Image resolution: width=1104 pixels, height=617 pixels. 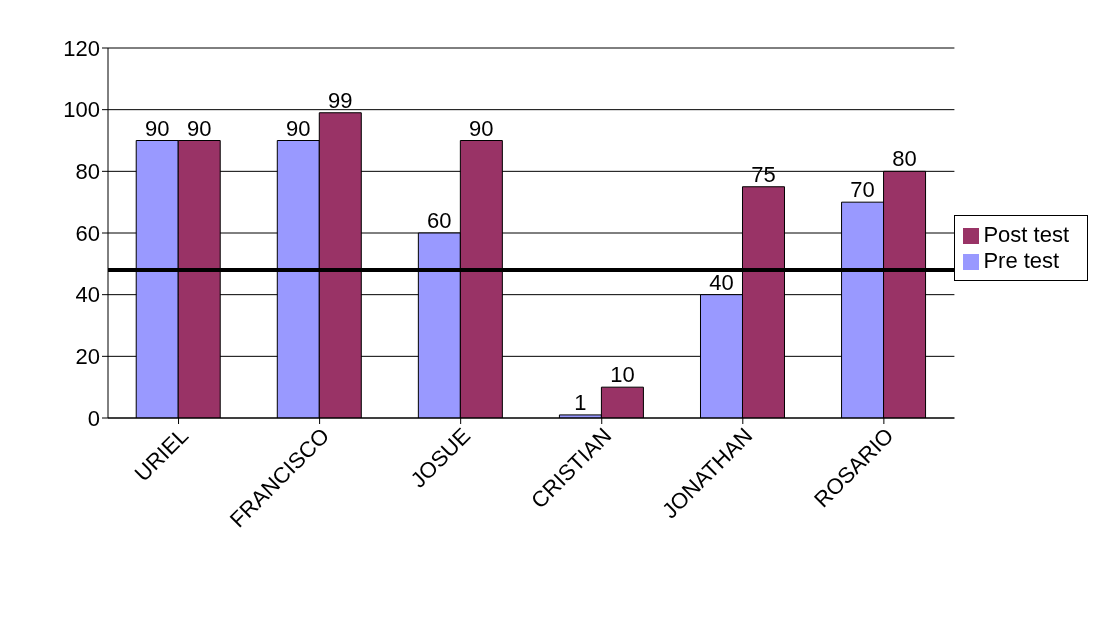 I want to click on data-label: 1, so click(x=580, y=402).